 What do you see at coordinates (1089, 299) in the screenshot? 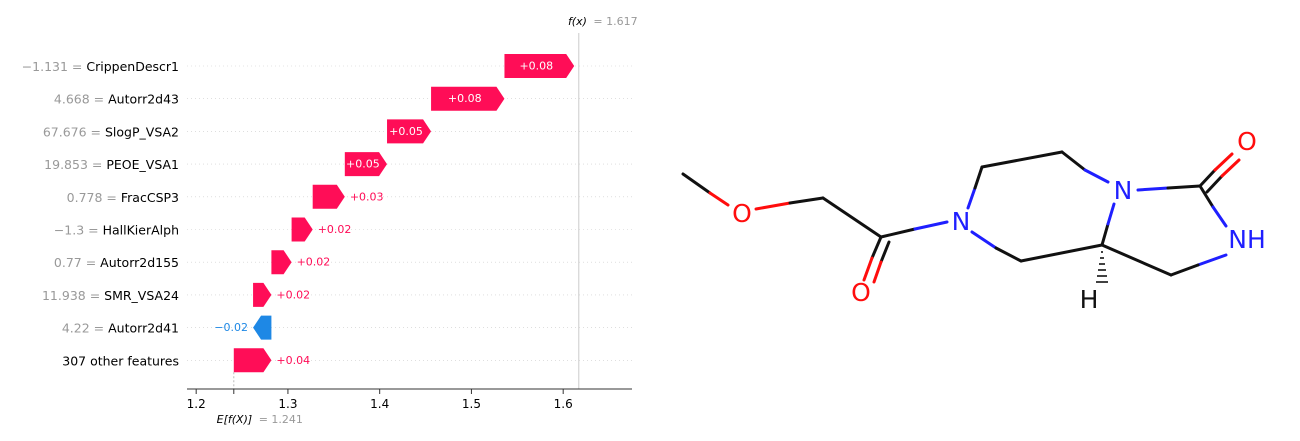
I see `atom-hydrogen: H` at bounding box center [1089, 299].